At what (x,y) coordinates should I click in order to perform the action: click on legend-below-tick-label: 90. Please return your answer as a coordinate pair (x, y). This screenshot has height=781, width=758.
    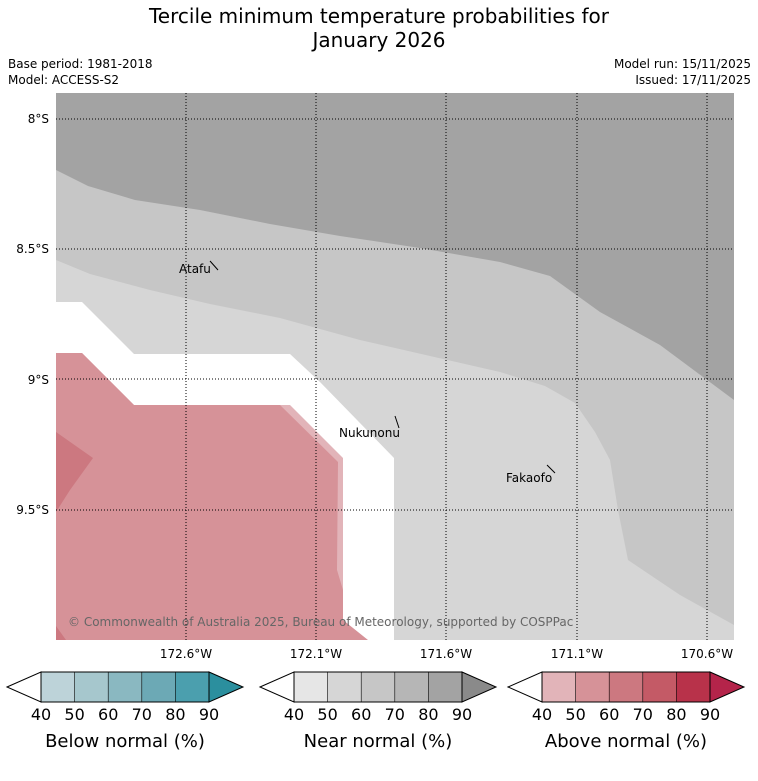
    Looking at the image, I should click on (209, 714).